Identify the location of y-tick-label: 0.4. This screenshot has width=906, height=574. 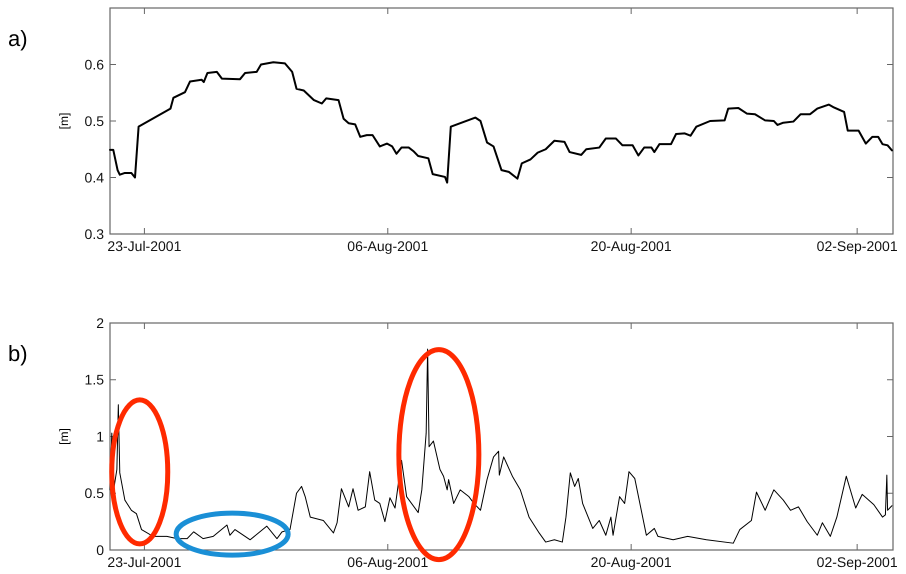
(94, 177).